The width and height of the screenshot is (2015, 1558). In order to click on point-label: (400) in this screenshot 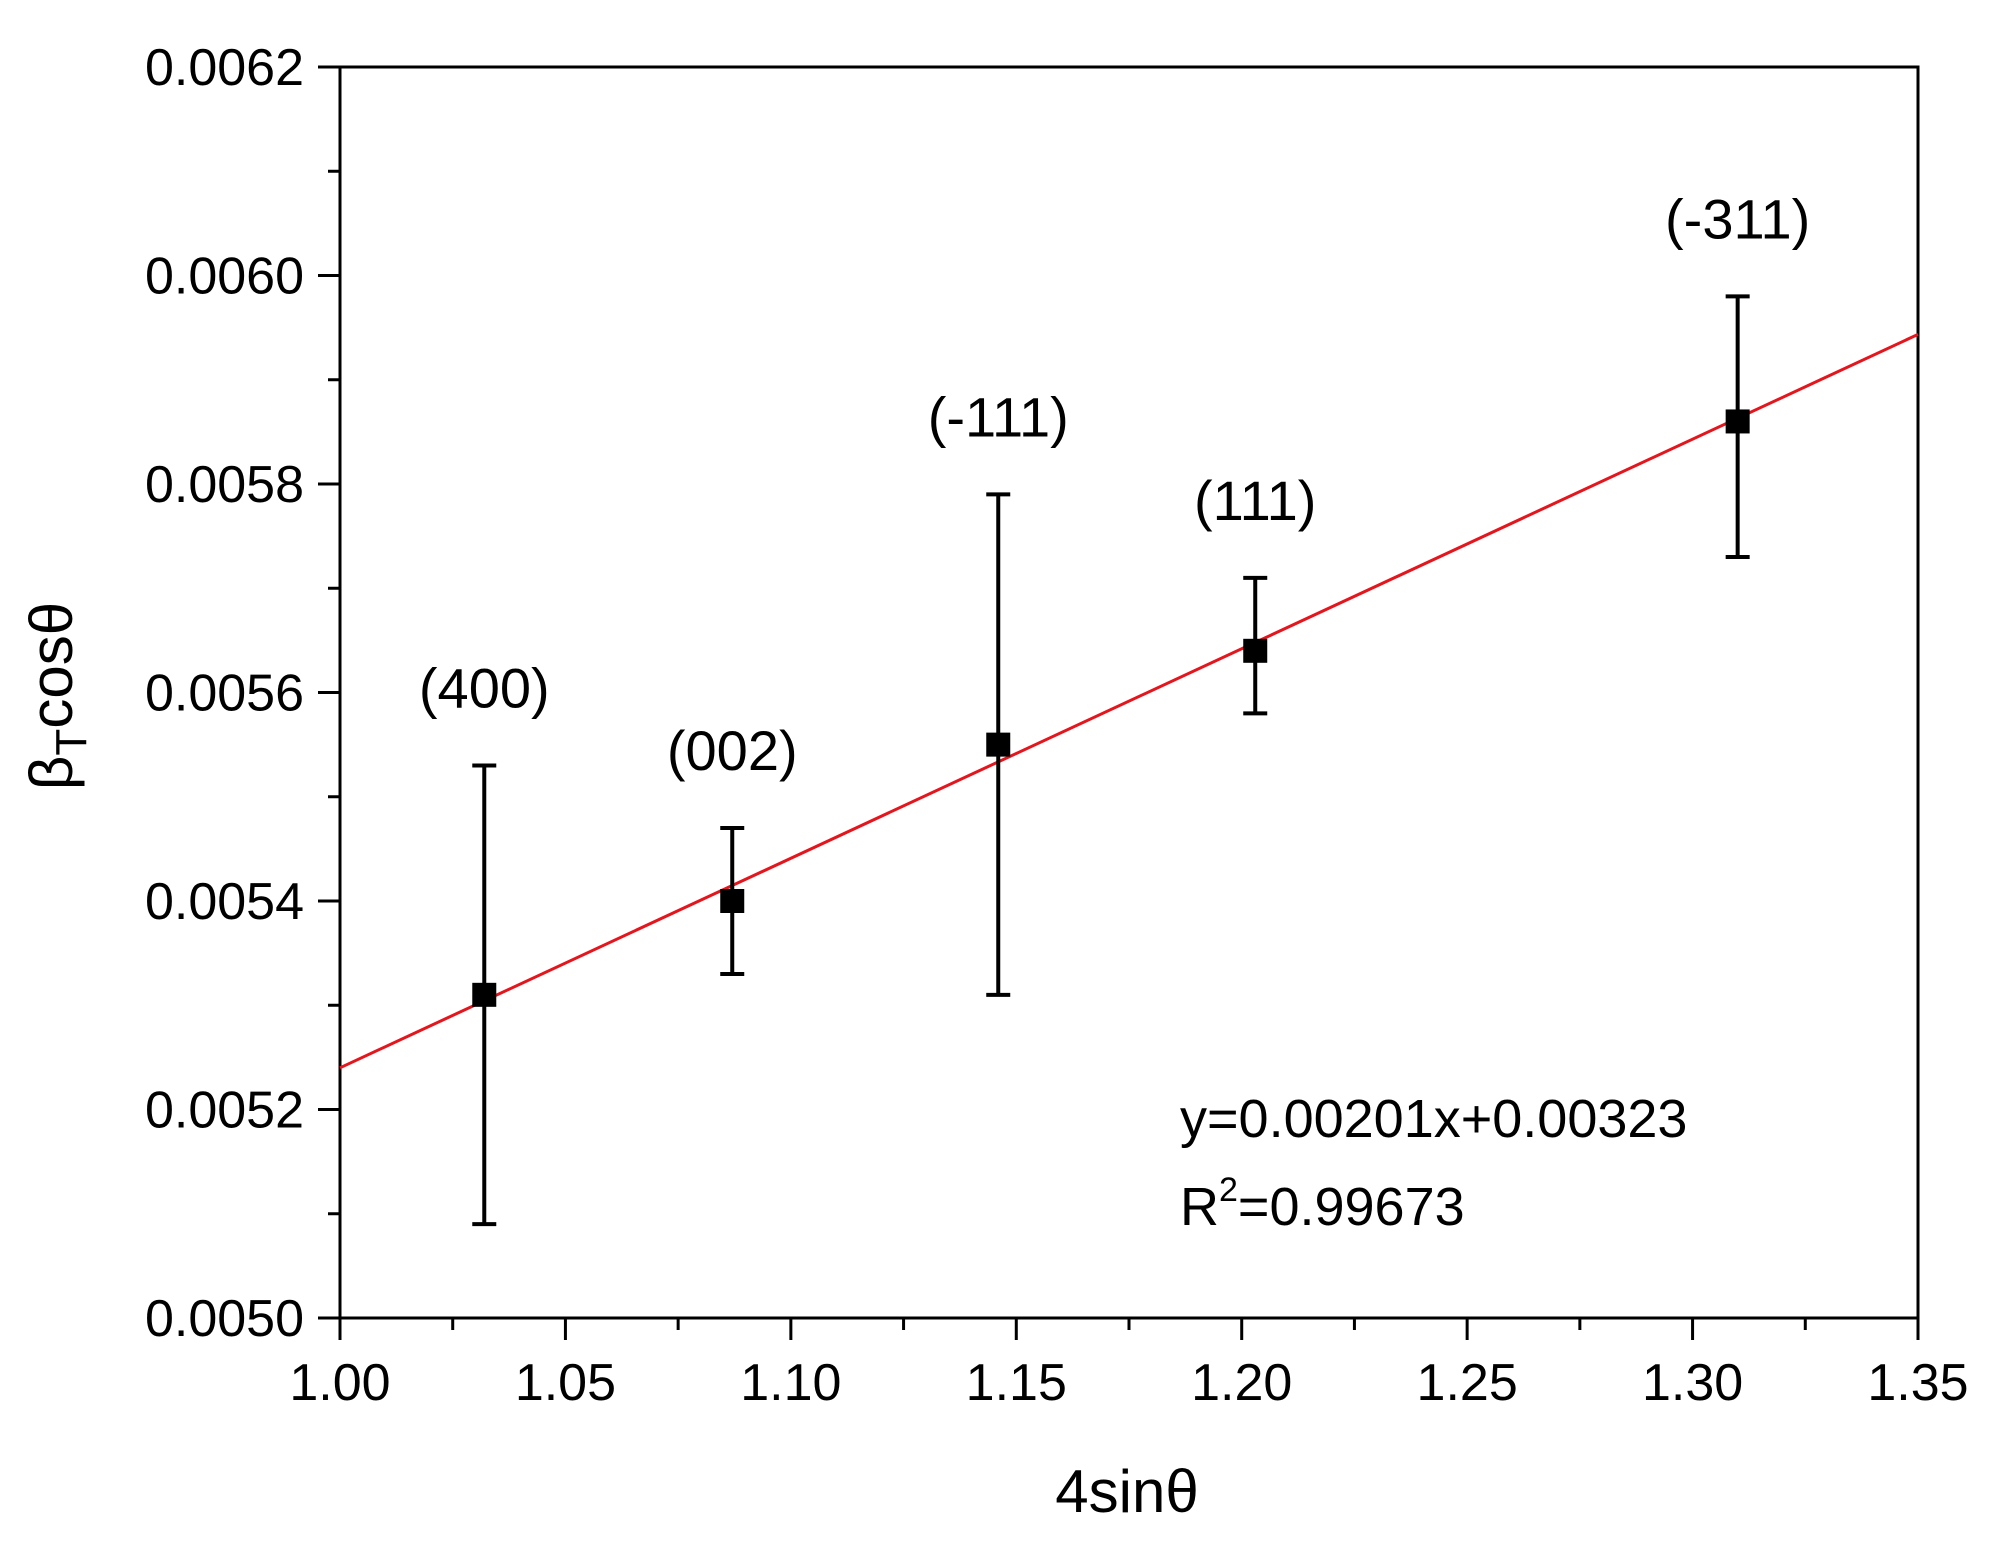, I will do `click(484, 687)`.